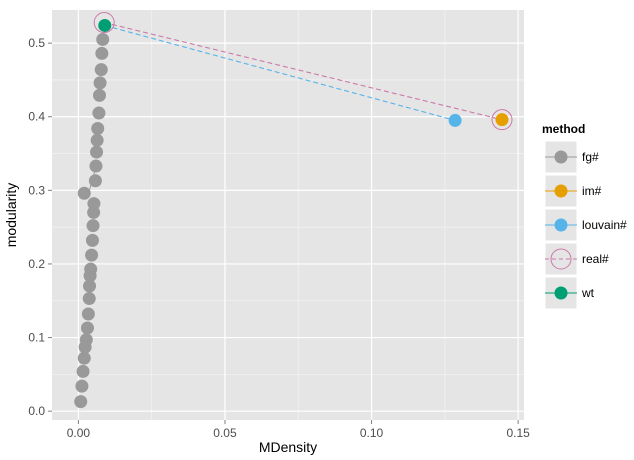 This screenshot has width=634, height=460. I want to click on y-tick-label: 0.4, so click(36, 117).